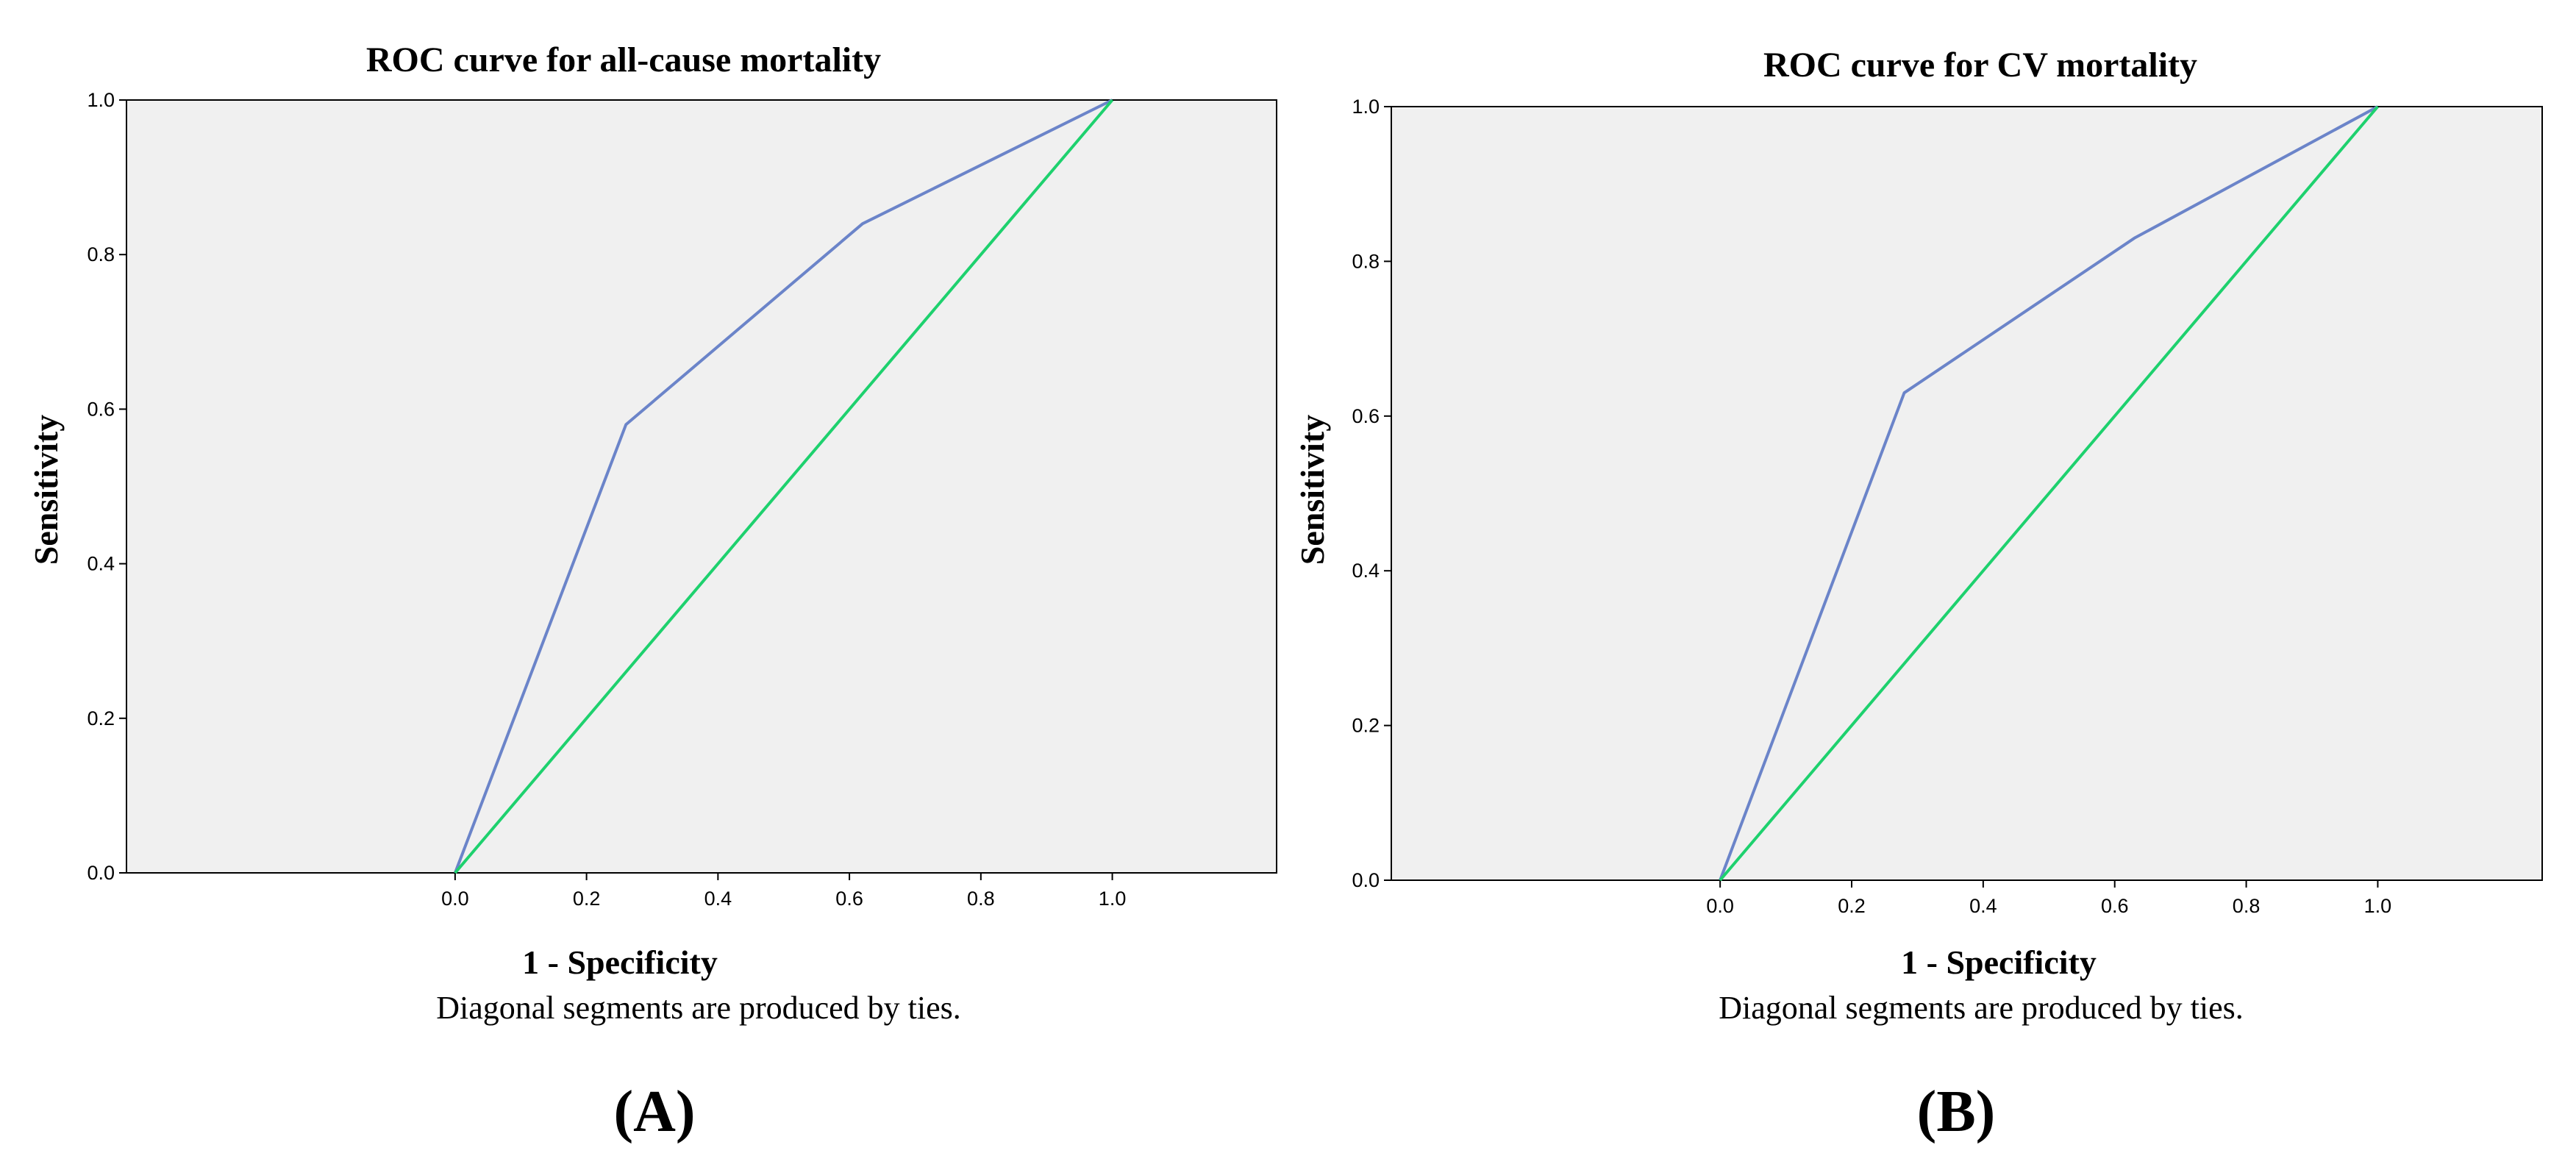  Describe the element at coordinates (1957, 1111) in the screenshot. I see `panel-label: (B)` at that location.